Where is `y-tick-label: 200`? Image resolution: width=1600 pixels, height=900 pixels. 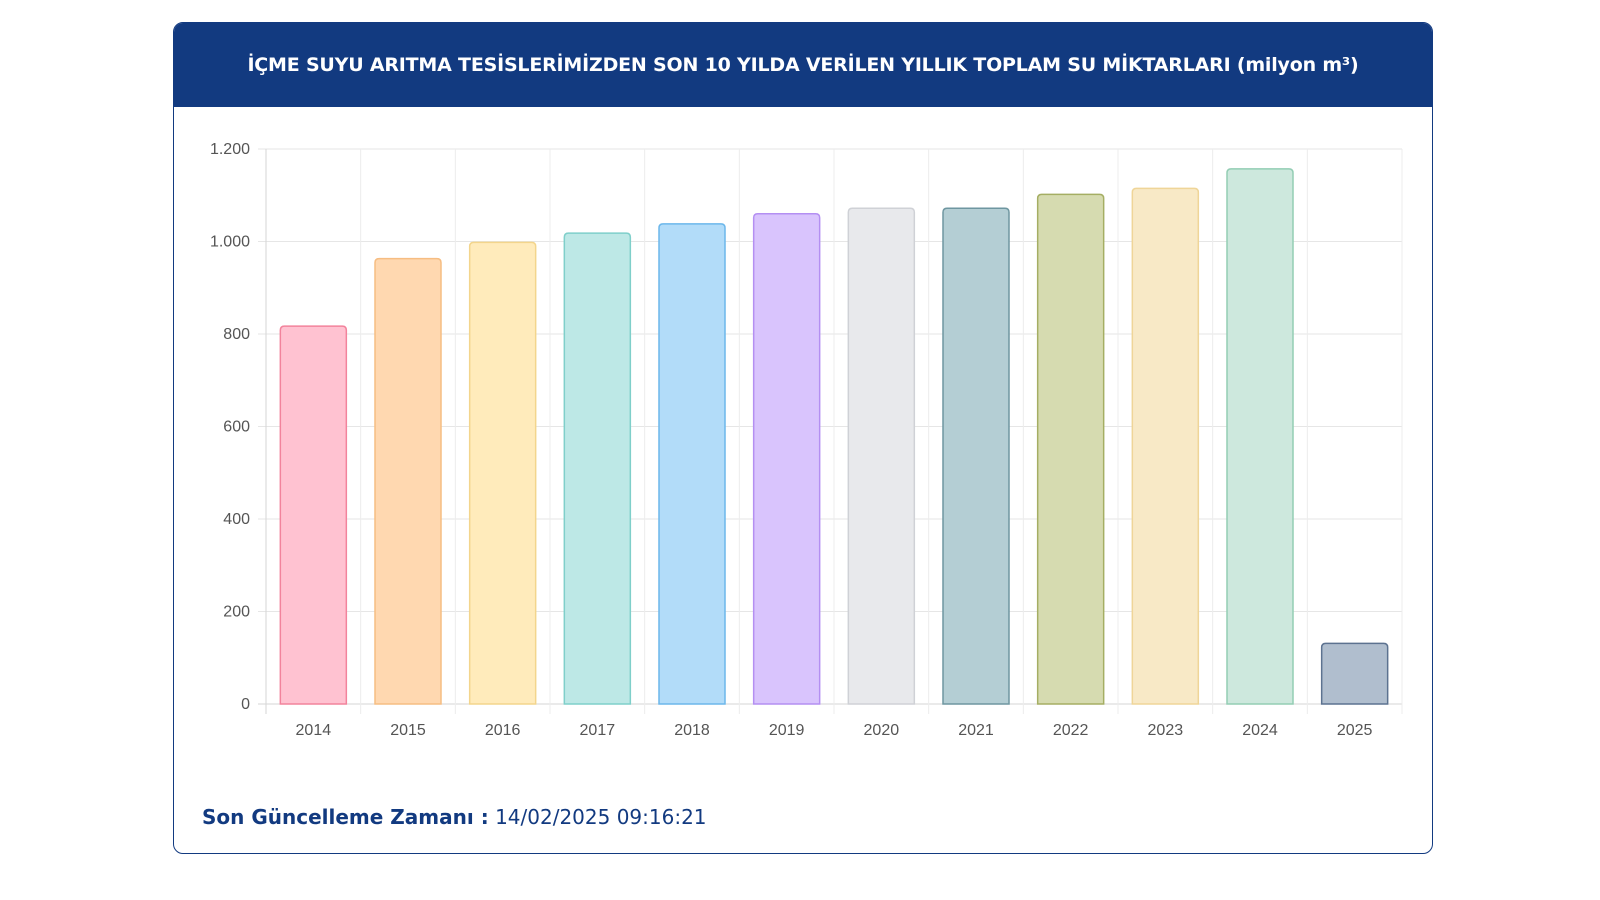 y-tick-label: 200 is located at coordinates (236, 612).